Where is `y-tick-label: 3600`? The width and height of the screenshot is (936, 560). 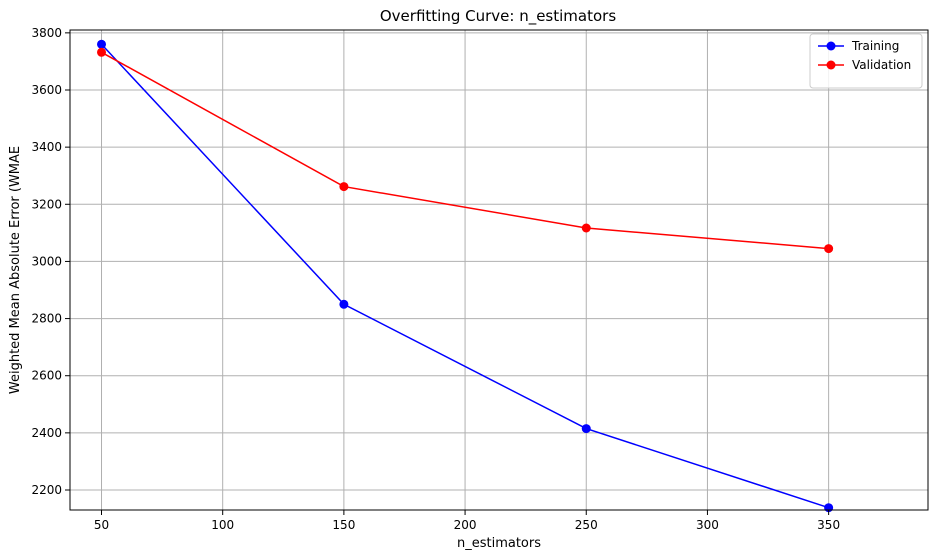 y-tick-label: 3600 is located at coordinates (46, 90).